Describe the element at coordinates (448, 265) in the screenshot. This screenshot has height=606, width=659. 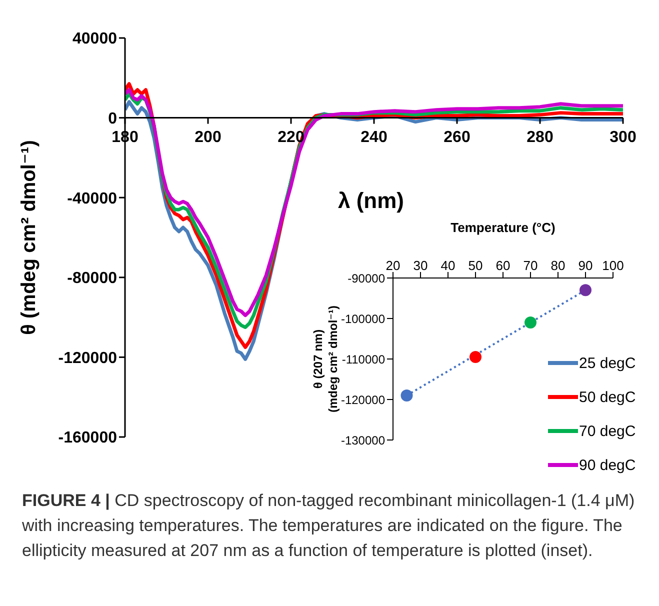
I see `x-tick-label: 40` at that location.